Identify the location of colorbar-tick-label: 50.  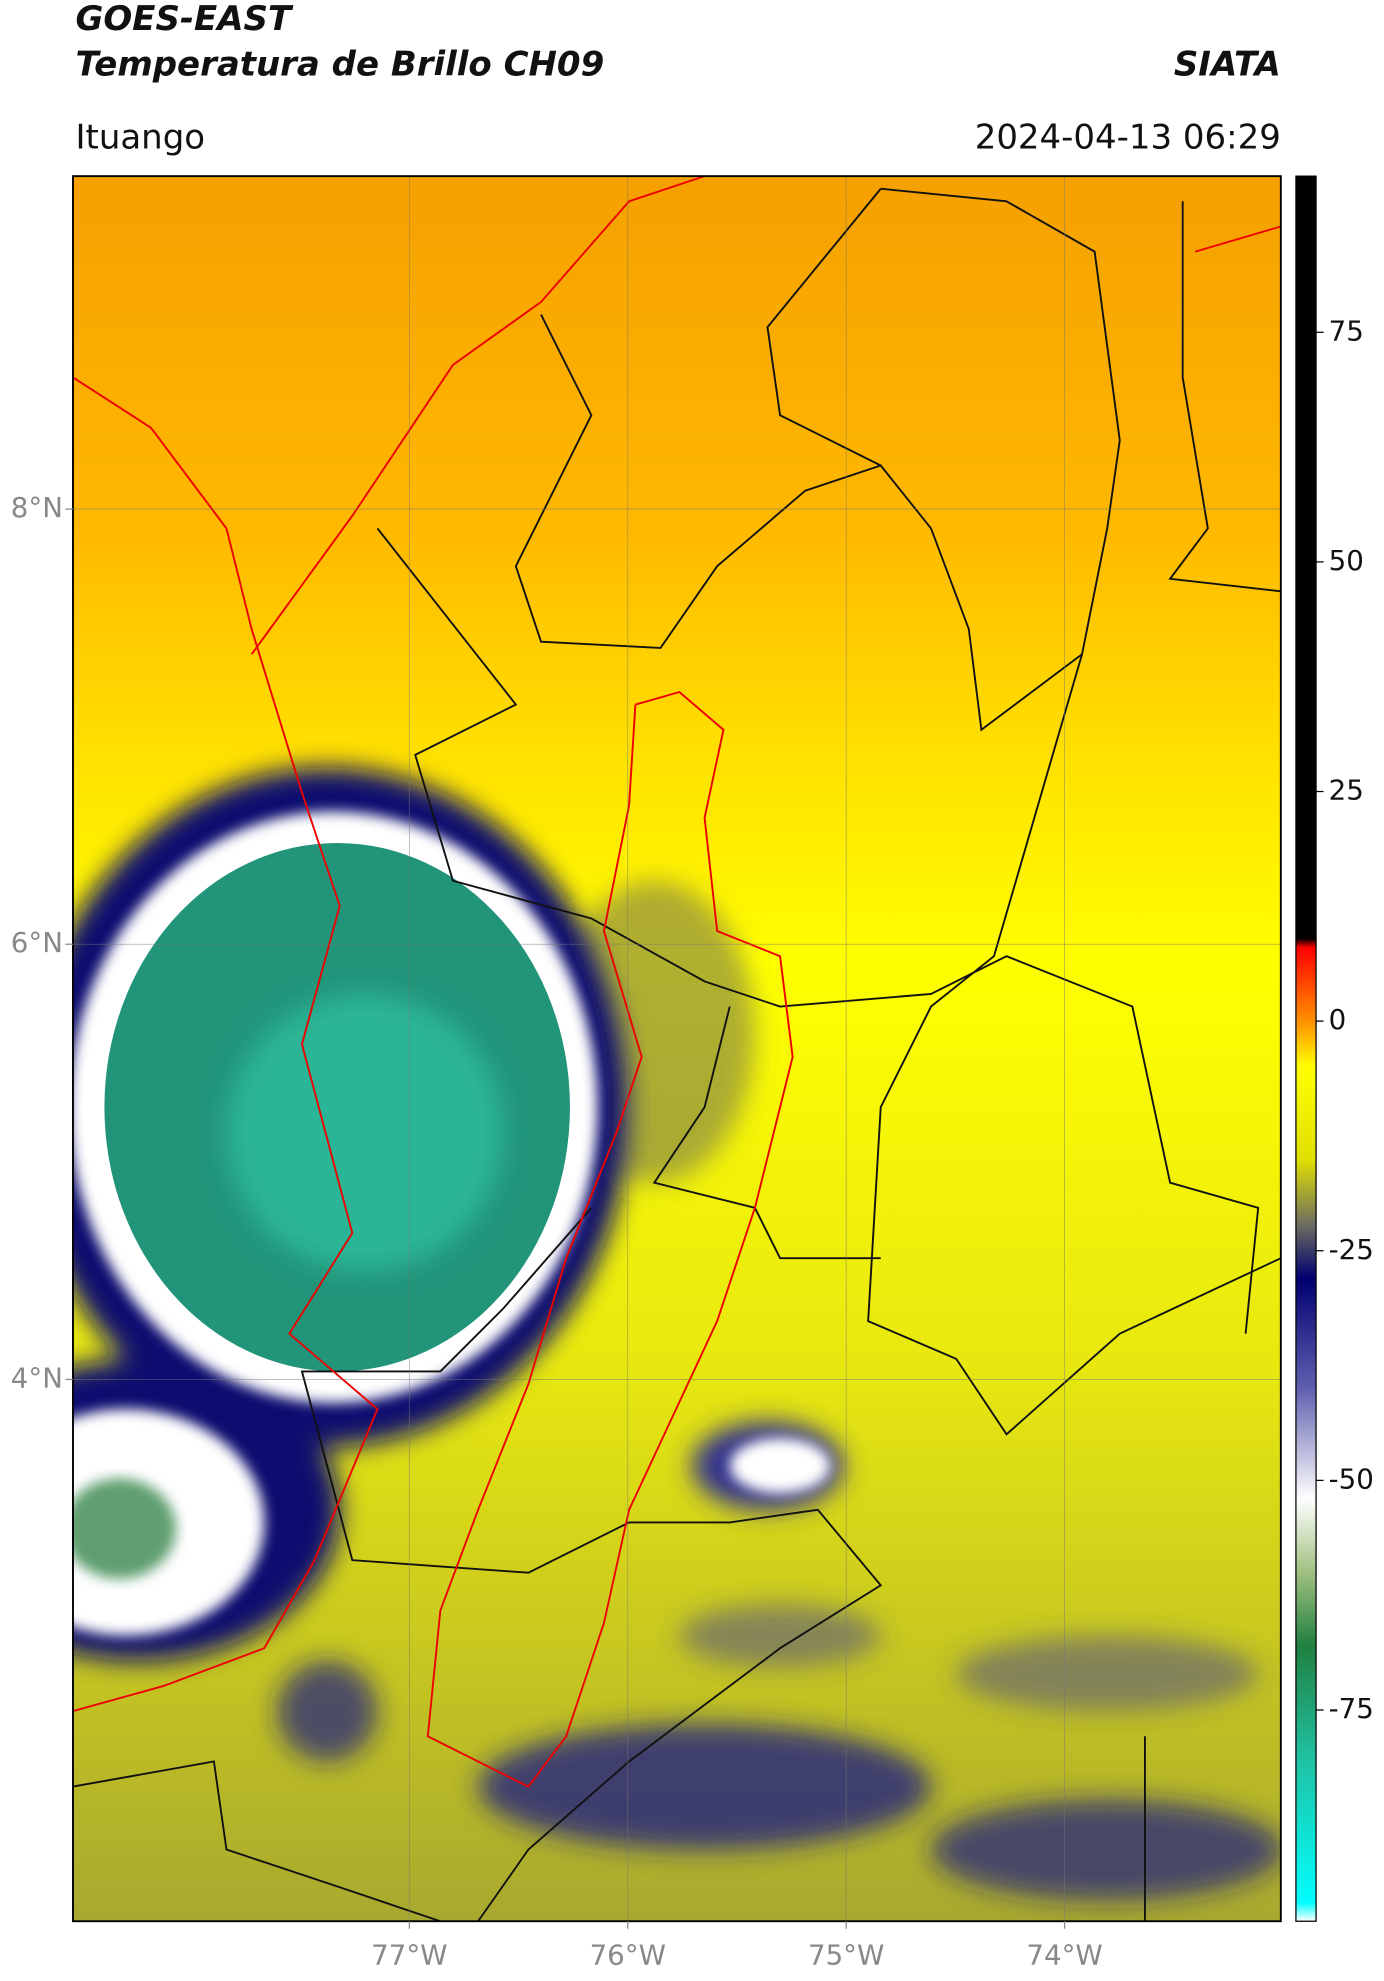
(1346, 560).